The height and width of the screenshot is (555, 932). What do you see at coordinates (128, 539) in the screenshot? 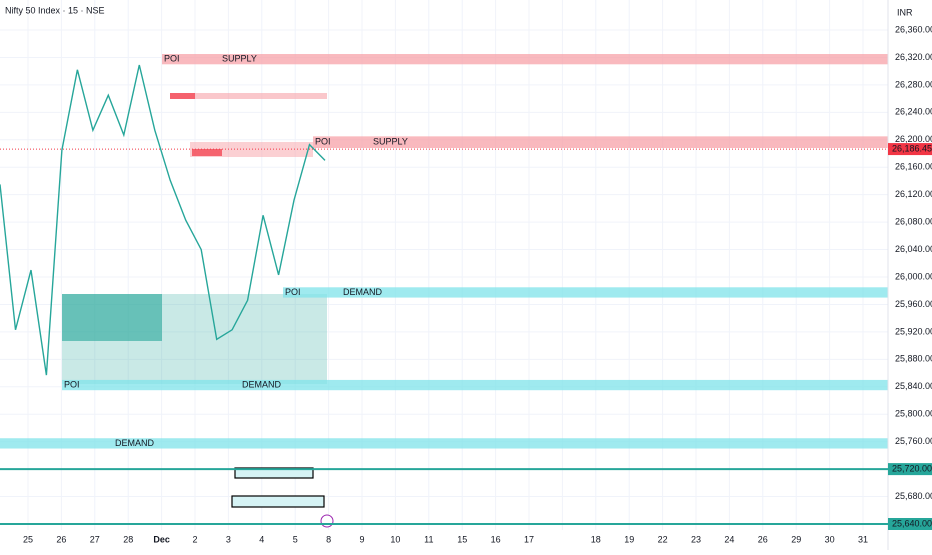
I see `x-tick-label: 28` at bounding box center [128, 539].